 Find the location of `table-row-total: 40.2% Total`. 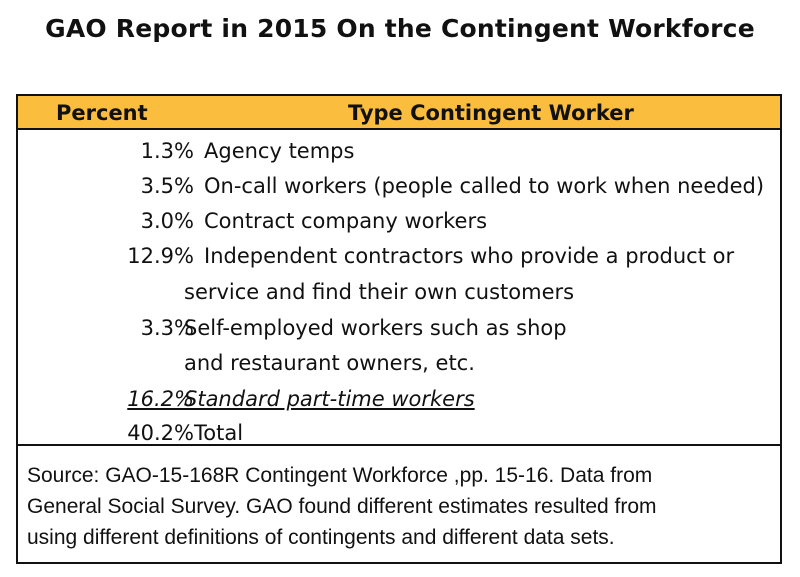

table-row-total: 40.2% Total is located at coordinates (399, 433).